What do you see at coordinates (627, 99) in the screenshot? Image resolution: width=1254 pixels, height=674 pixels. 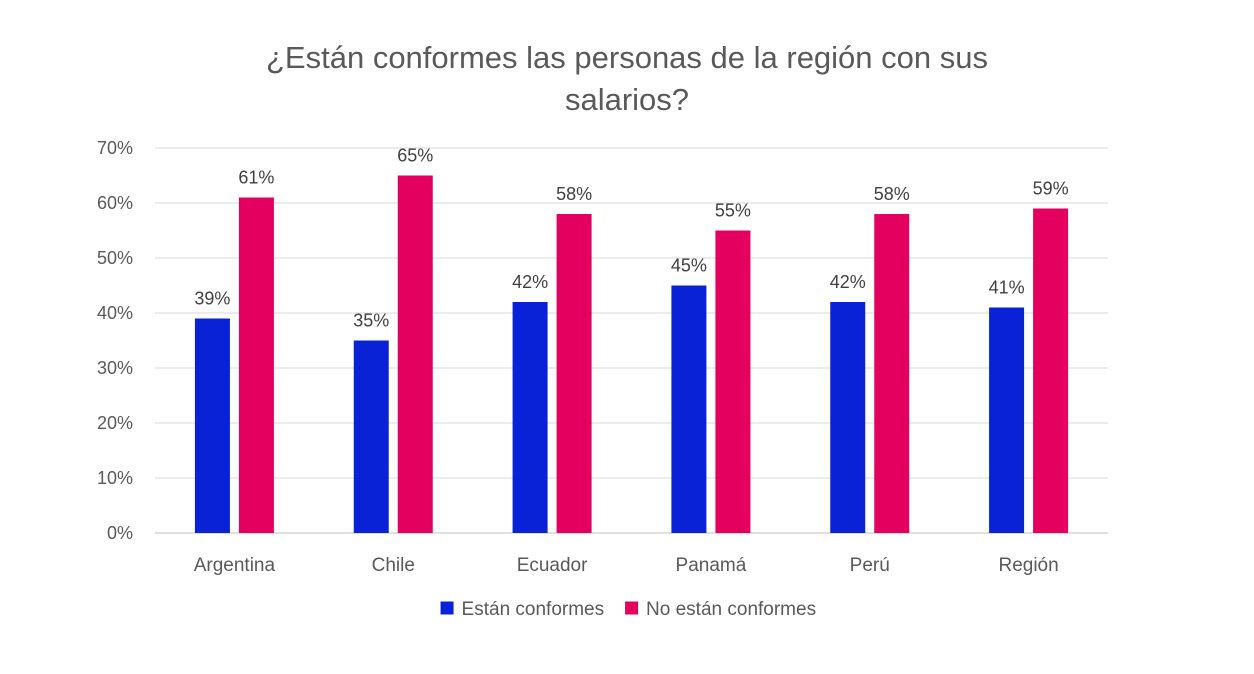 I see `chart-title-line-2: salarios?` at bounding box center [627, 99].